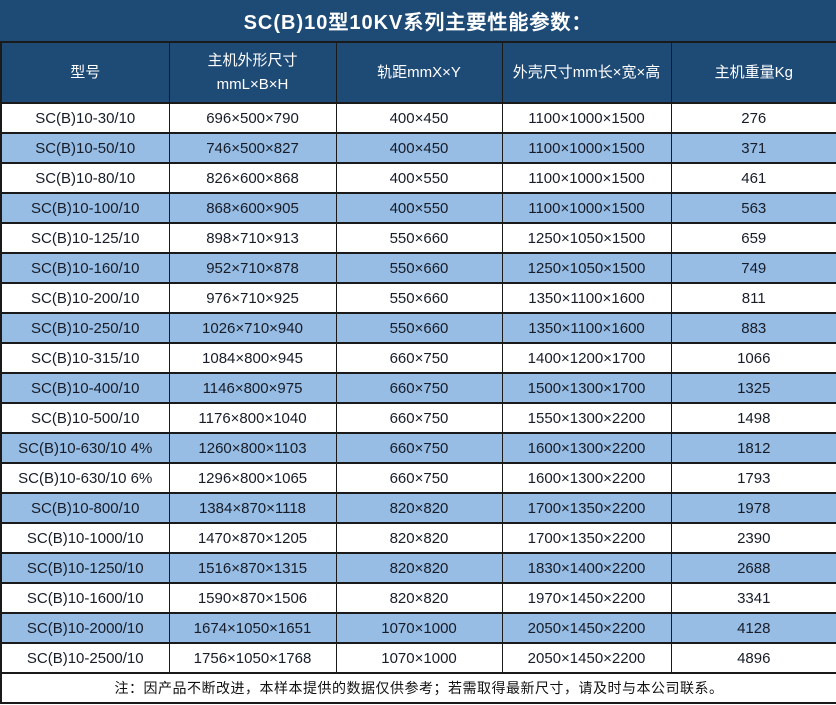  What do you see at coordinates (586, 568) in the screenshot?
I see `shell-size-cell: 1830×1400×2200` at bounding box center [586, 568].